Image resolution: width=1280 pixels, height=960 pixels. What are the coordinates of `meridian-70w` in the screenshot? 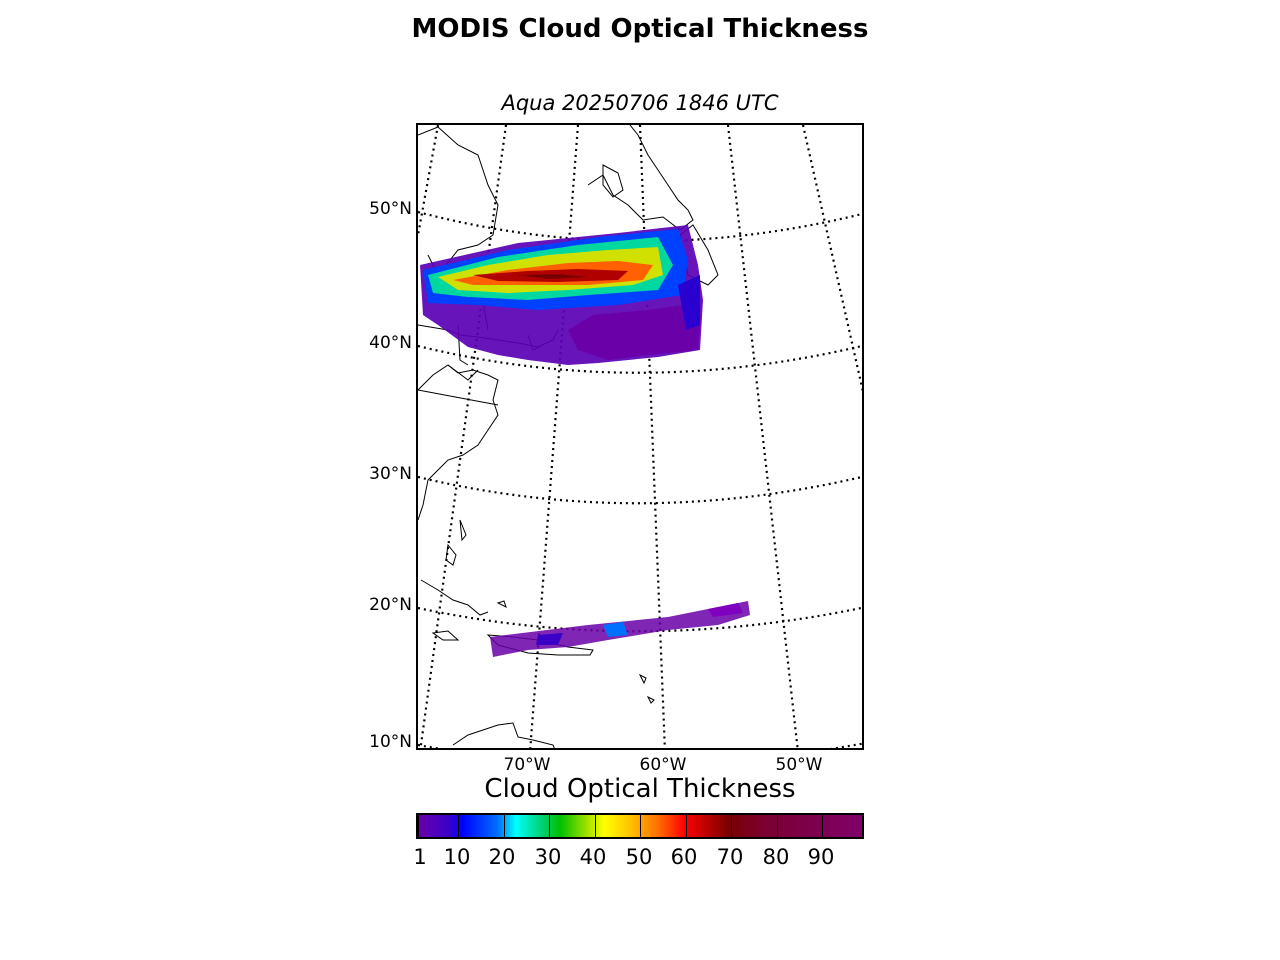 It's located at (554, 436).